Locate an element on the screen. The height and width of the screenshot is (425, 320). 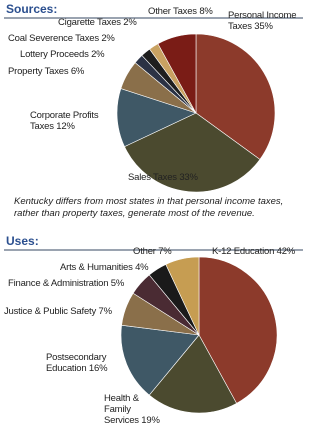
category-name: K-12 Education is located at coordinates (243, 251).